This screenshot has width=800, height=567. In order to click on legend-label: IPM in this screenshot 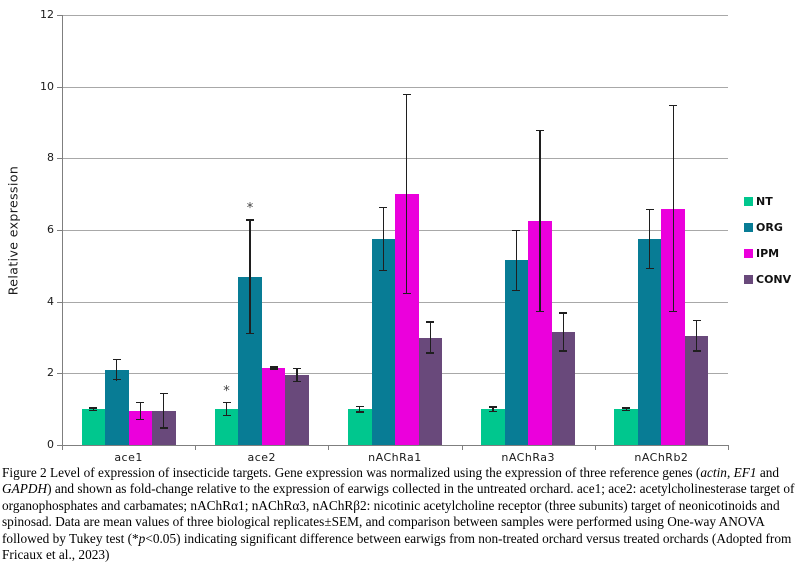, I will do `click(768, 253)`.